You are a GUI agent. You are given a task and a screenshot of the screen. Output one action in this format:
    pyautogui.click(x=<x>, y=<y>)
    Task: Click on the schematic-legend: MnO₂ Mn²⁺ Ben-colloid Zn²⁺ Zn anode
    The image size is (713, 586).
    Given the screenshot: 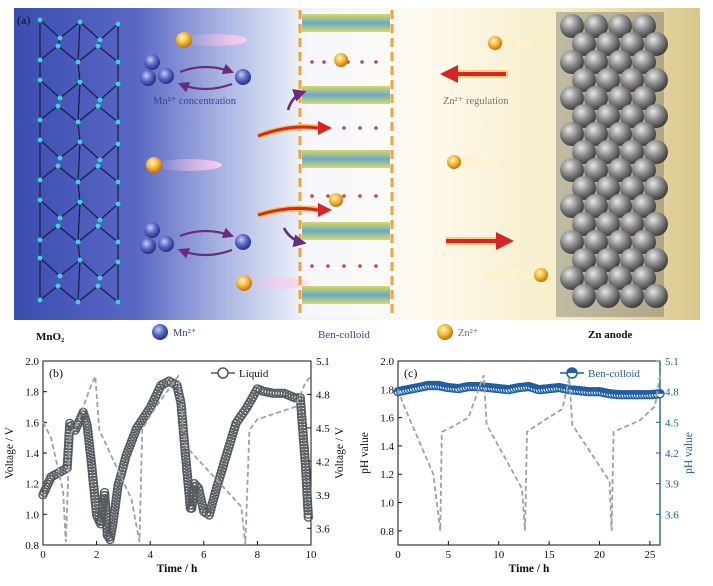 What is the action you would take?
    pyautogui.click(x=334, y=333)
    